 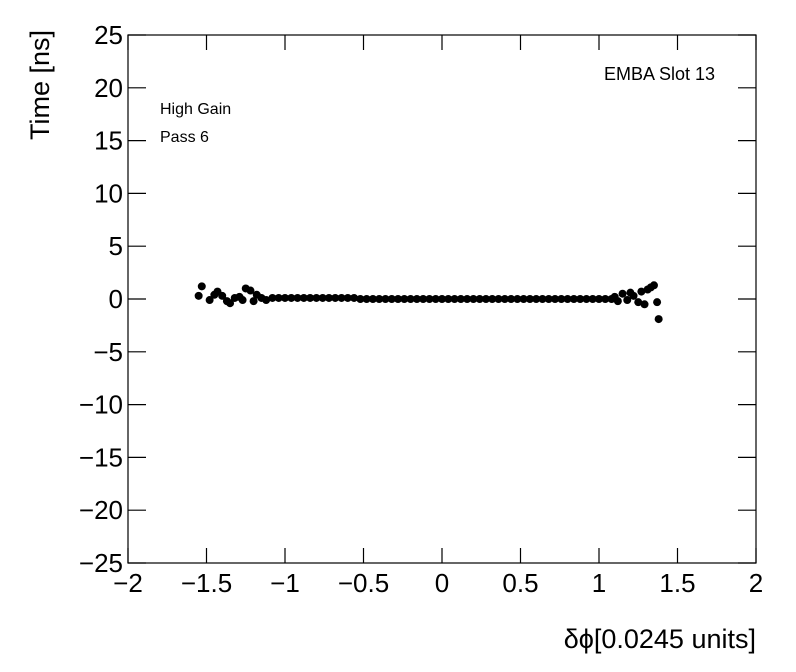 What do you see at coordinates (677, 583) in the screenshot?
I see `x-tick-label: 1.5` at bounding box center [677, 583].